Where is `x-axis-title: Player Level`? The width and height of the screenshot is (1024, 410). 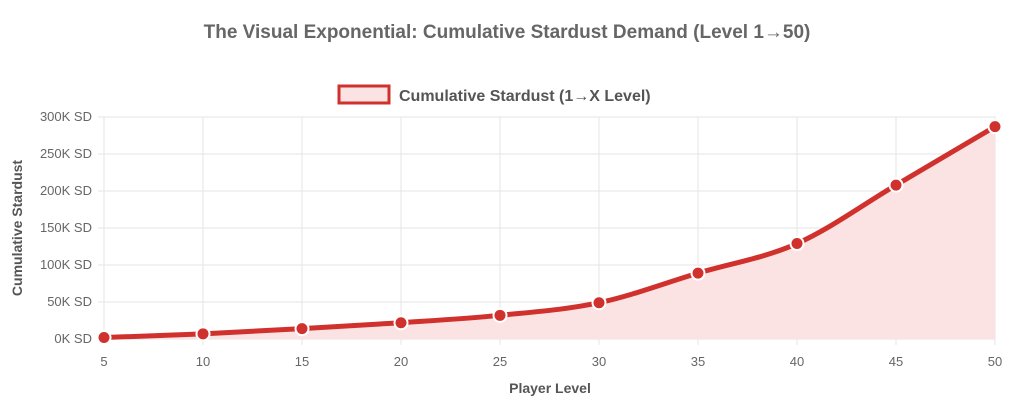 x-axis-title: Player Level is located at coordinates (550, 388).